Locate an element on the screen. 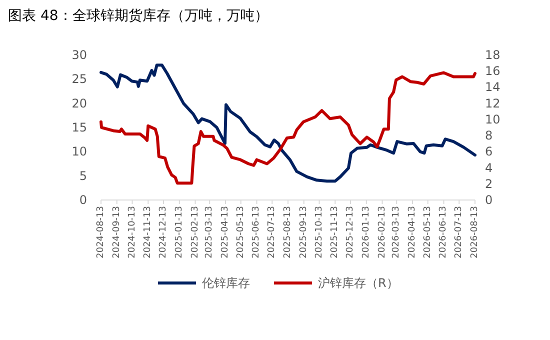  x-tick-label: 2025-08-13 is located at coordinates (288, 232).